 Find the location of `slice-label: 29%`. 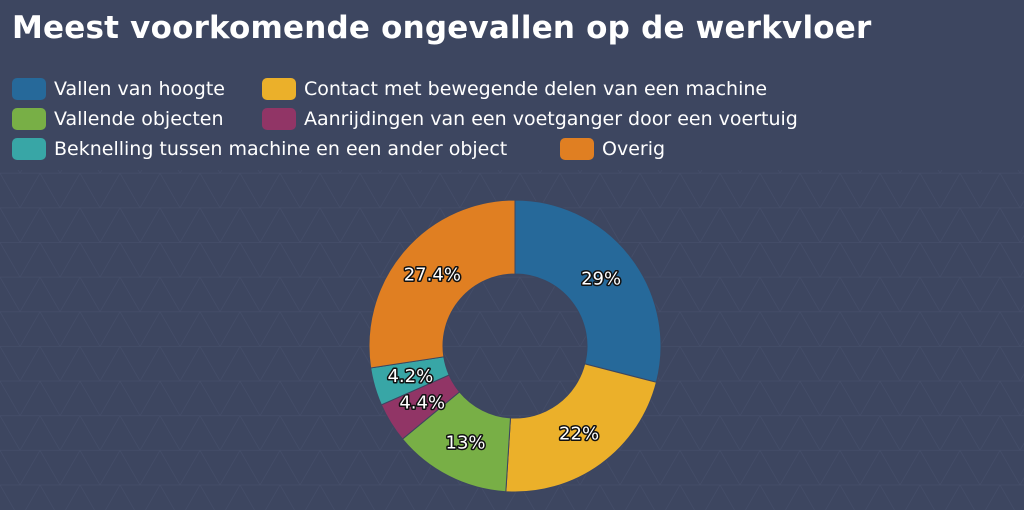

slice-label: 29% is located at coordinates (601, 279).